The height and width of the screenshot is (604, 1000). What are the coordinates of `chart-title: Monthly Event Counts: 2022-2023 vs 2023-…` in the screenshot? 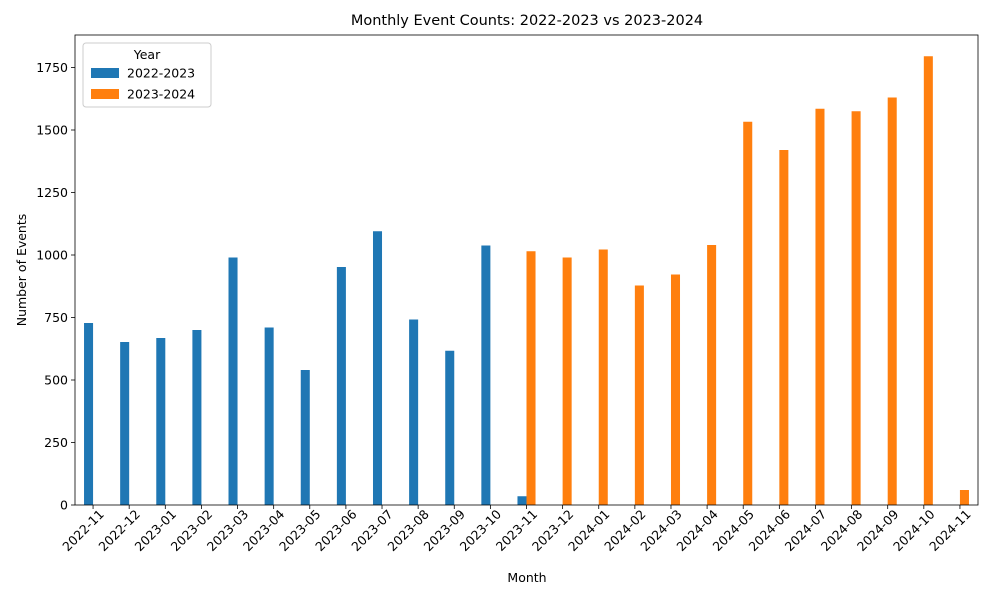 It's located at (527, 21).